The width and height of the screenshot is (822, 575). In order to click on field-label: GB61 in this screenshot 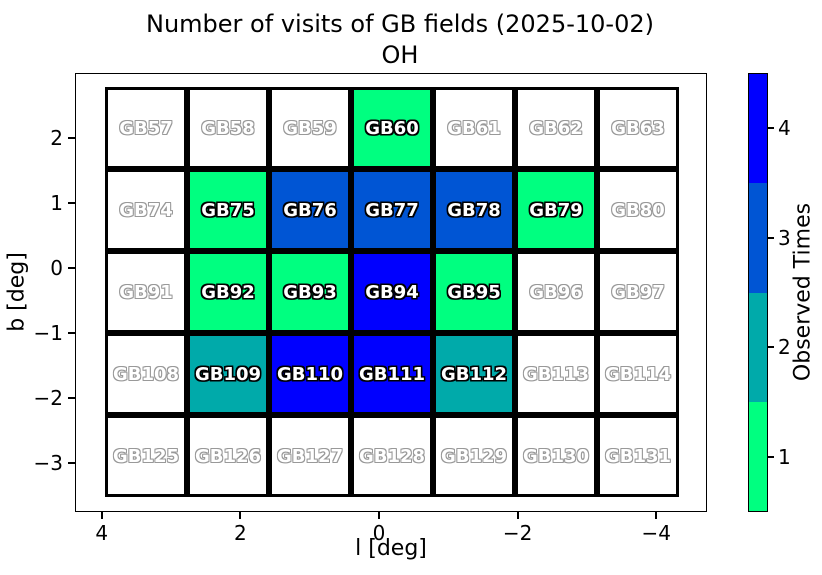, I will do `click(474, 128)`.